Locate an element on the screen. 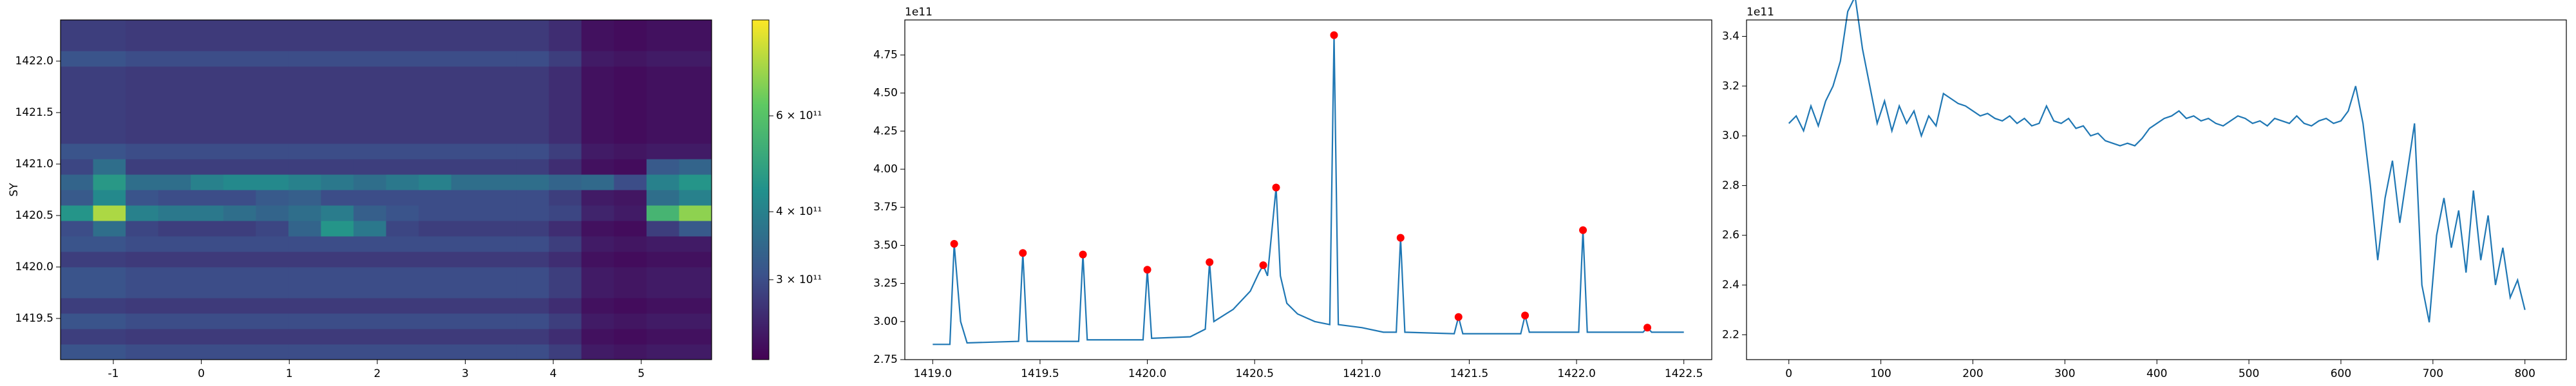 The width and height of the screenshot is (2576, 386). x-tick-label: 500 is located at coordinates (2249, 373).